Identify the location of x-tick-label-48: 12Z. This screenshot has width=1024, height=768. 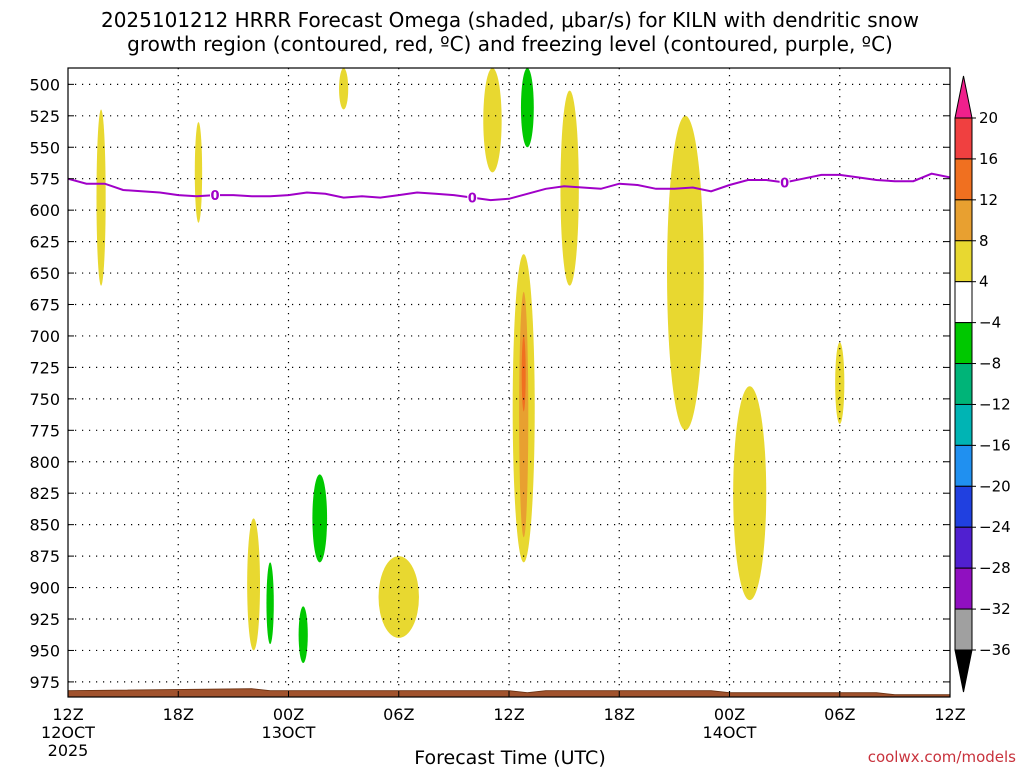
(949, 714).